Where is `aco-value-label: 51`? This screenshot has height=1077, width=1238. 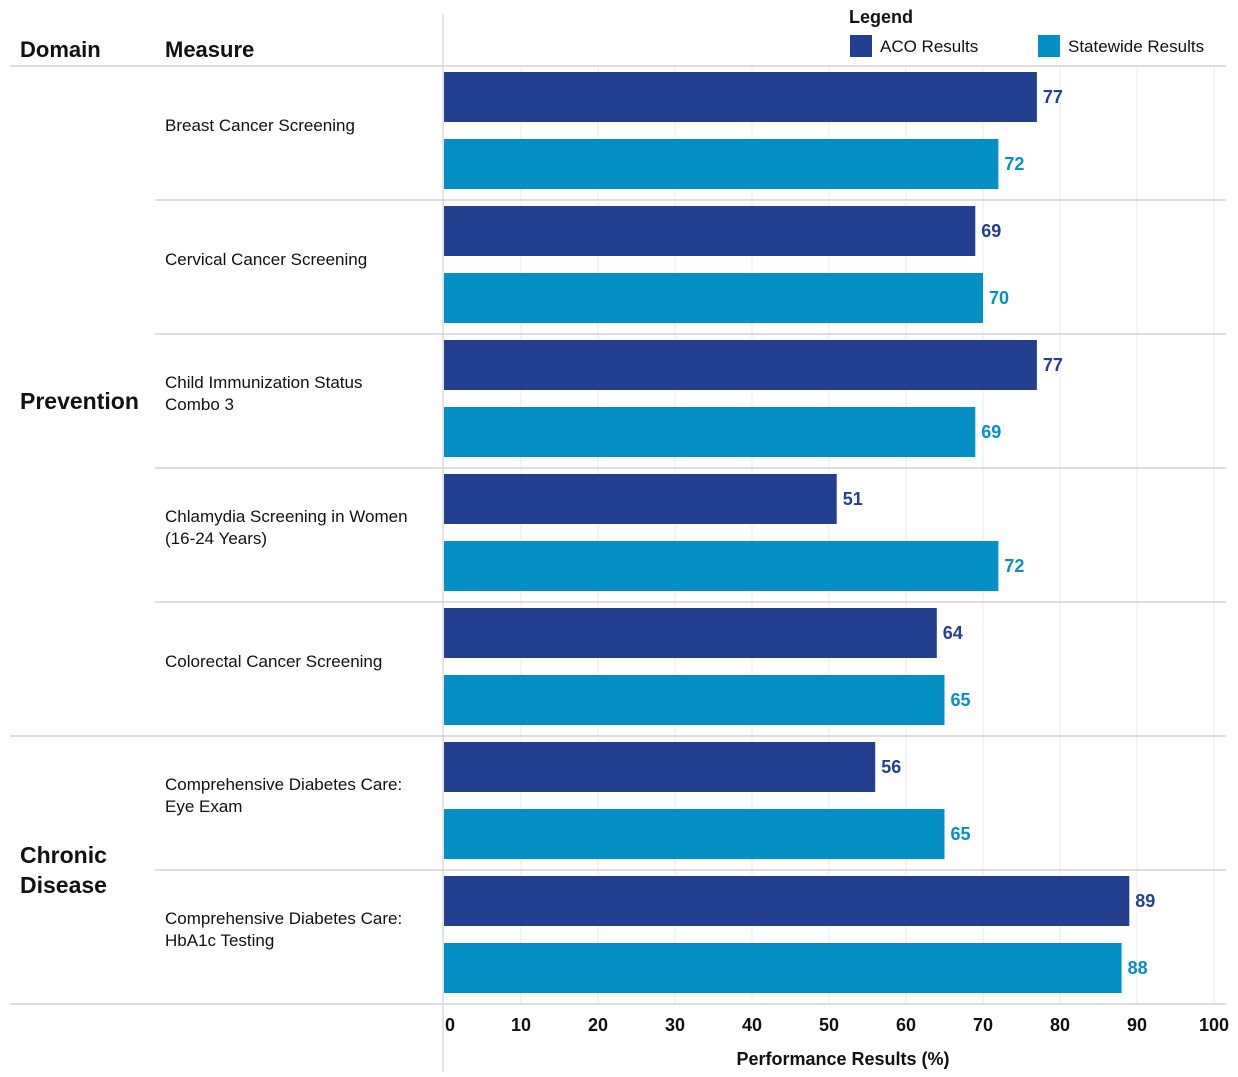
aco-value-label: 51 is located at coordinates (853, 499).